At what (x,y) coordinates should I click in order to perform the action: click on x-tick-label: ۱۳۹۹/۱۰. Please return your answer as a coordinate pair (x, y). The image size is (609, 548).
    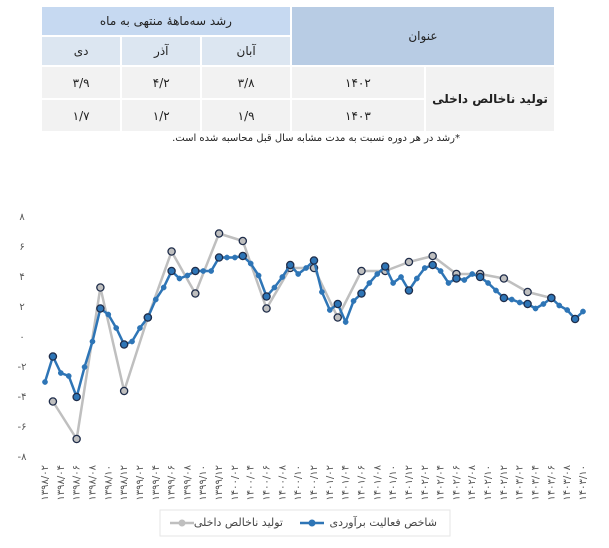
    Looking at the image, I should click on (203, 483).